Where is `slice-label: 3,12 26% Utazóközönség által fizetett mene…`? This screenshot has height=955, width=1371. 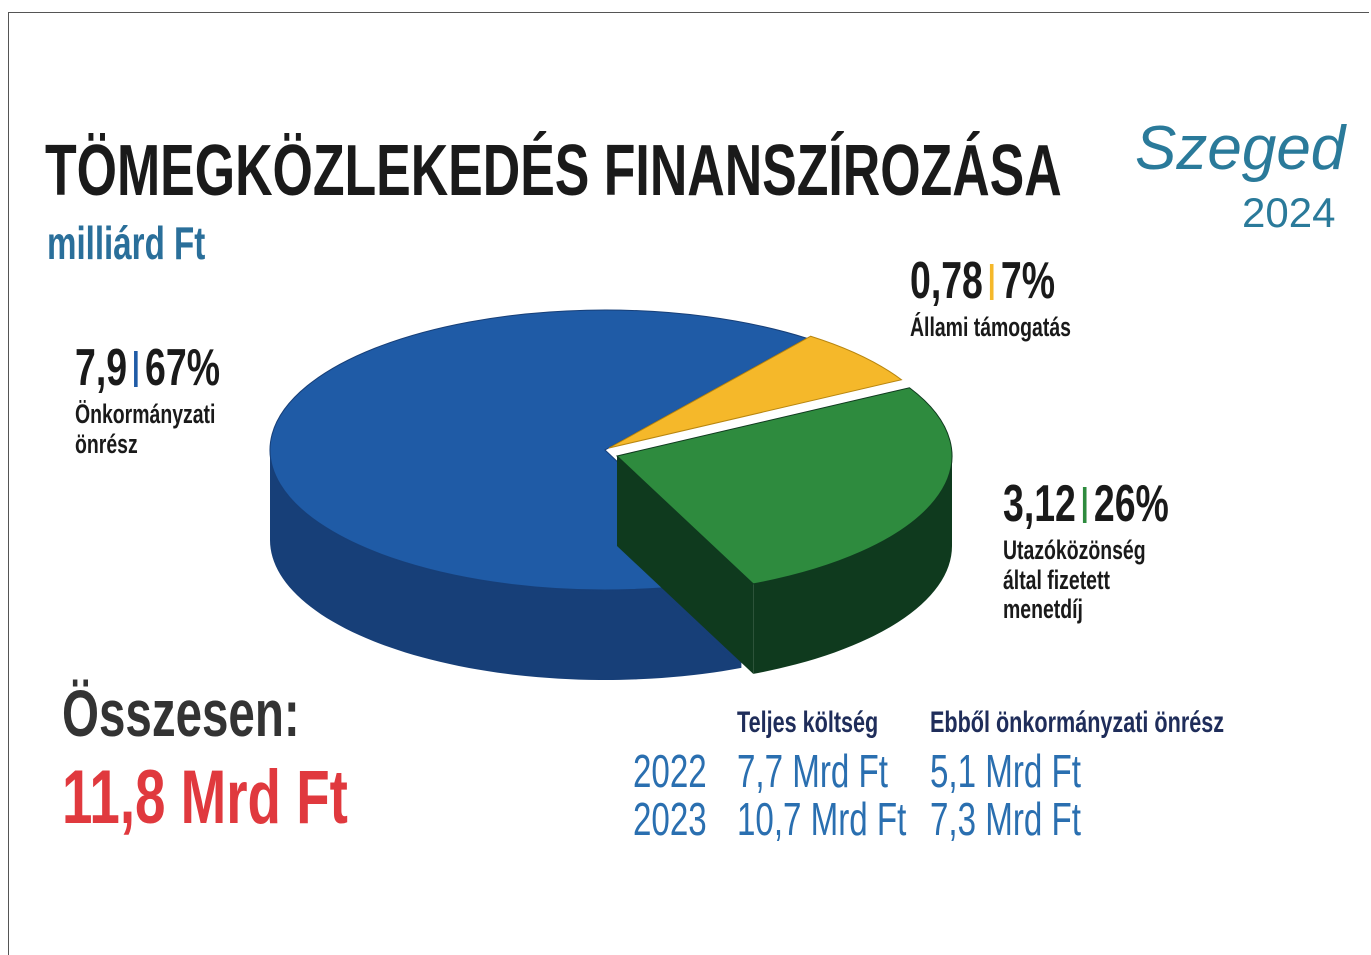
slice-label: 3,12 26% Utazóközönség által fizetett mene… is located at coordinates (1123, 551).